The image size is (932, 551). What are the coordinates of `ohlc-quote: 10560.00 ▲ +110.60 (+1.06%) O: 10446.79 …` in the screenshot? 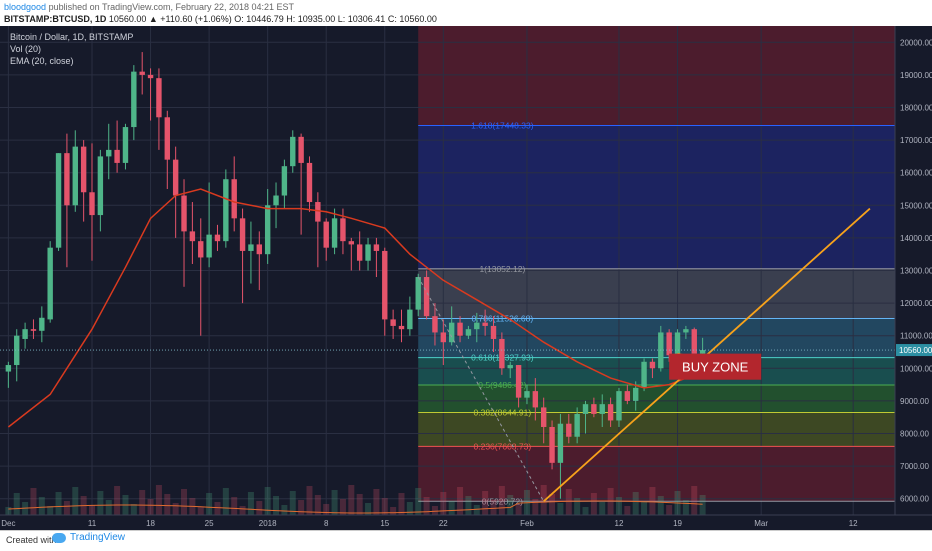 It's located at (272, 19).